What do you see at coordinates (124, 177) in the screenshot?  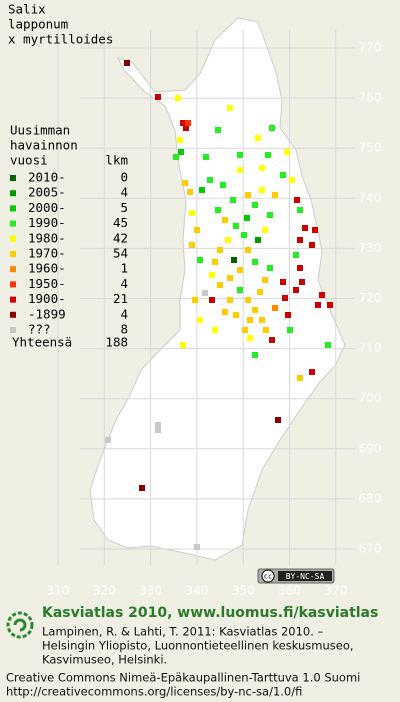 I see `legend-count: 0` at bounding box center [124, 177].